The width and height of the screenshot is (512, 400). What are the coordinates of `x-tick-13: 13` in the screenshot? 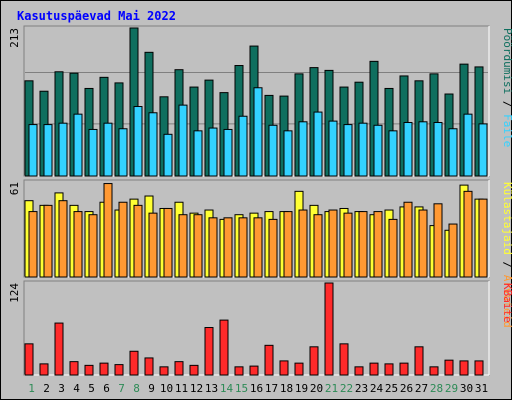 It's located at (211, 388).